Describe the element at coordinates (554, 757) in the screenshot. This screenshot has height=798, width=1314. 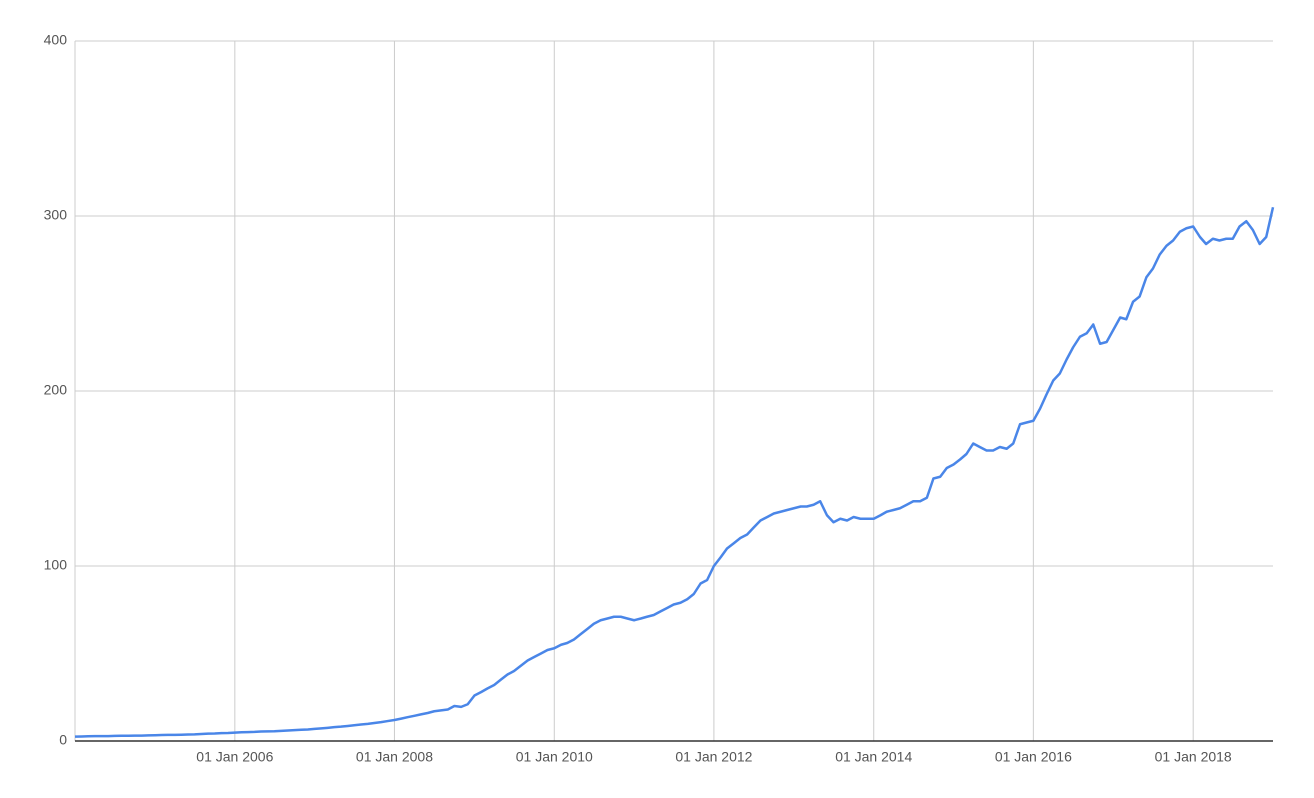
I see `x-tick-label: 01 Jan 2010` at that location.